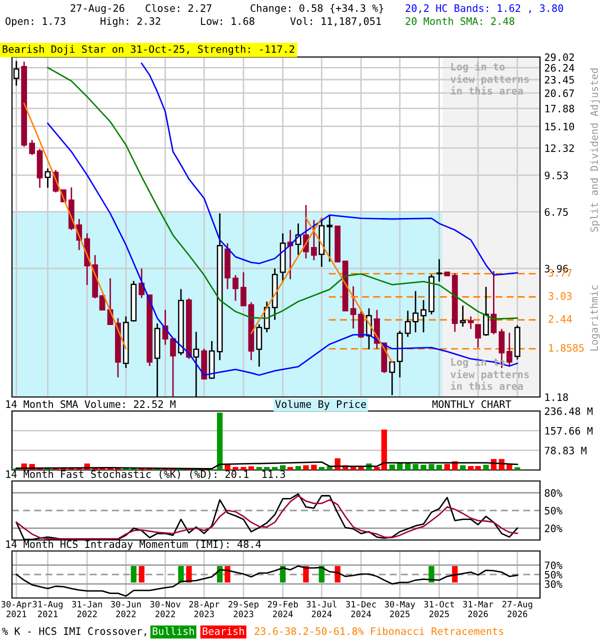 The width and height of the screenshot is (600, 640). Describe the element at coordinates (565, 450) in the screenshot. I see `y-tick-label: 78.83 M` at that location.